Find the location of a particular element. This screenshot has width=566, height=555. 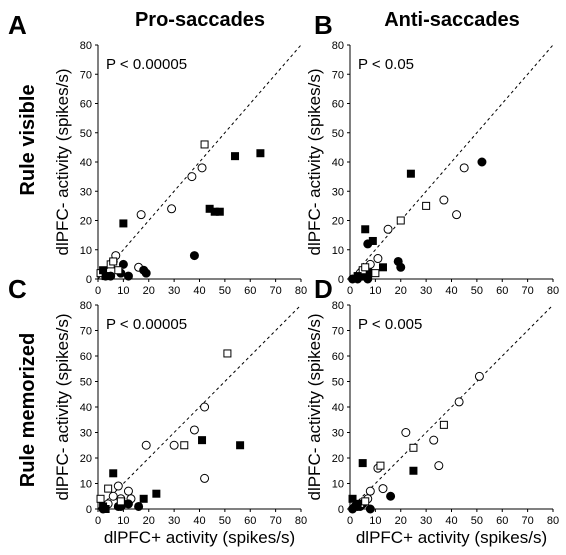

panel-b-x-tick-label: 30 is located at coordinates (426, 291).